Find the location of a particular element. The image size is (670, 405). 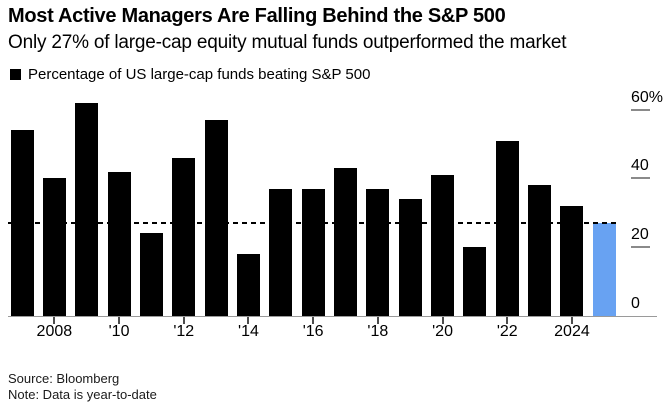

x-tick-2022 is located at coordinates (507, 320).